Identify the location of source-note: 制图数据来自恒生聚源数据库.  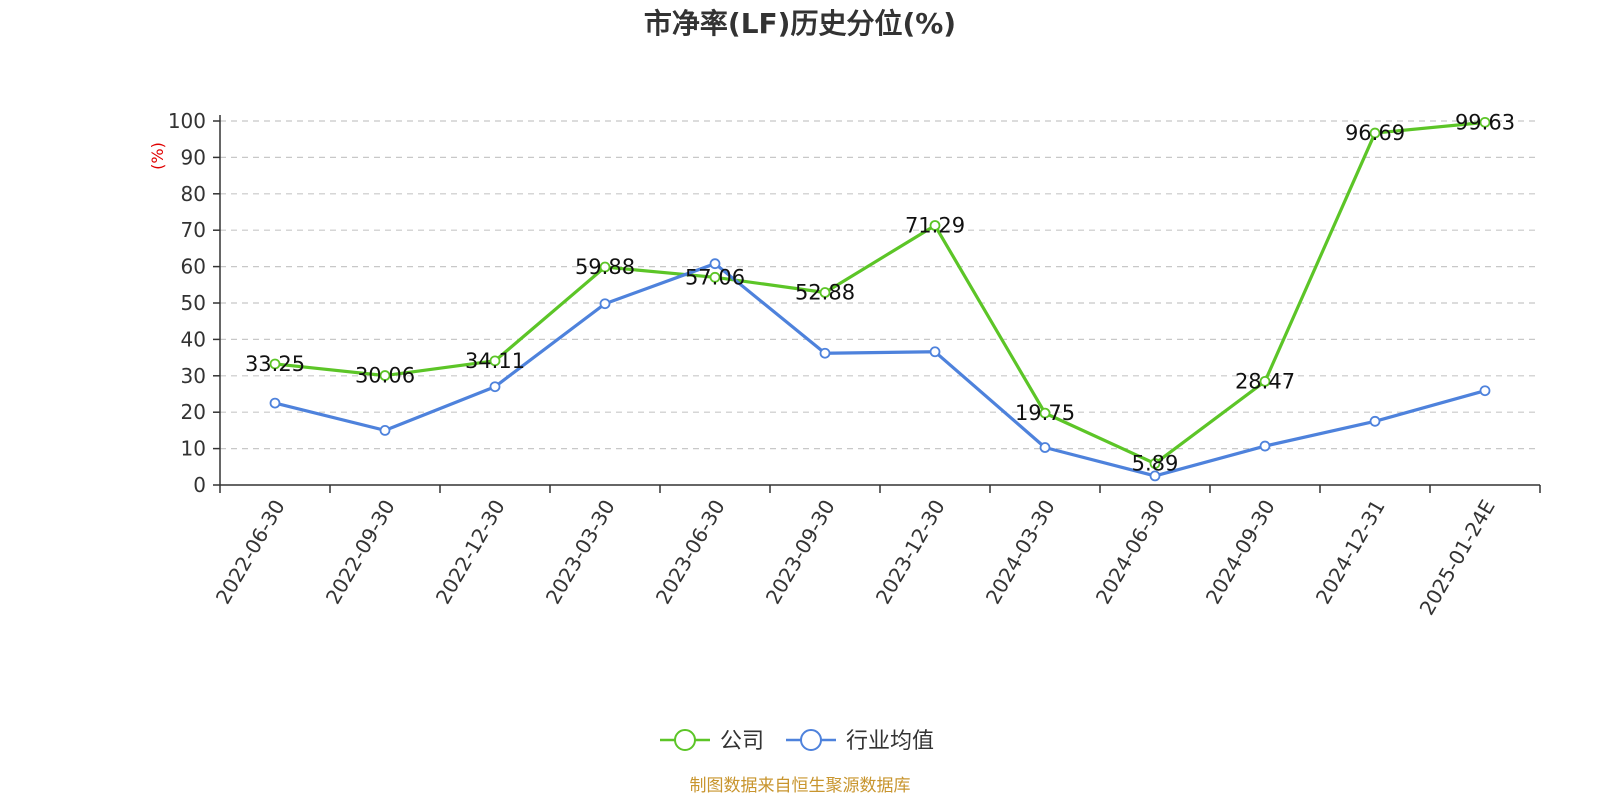
(800, 786).